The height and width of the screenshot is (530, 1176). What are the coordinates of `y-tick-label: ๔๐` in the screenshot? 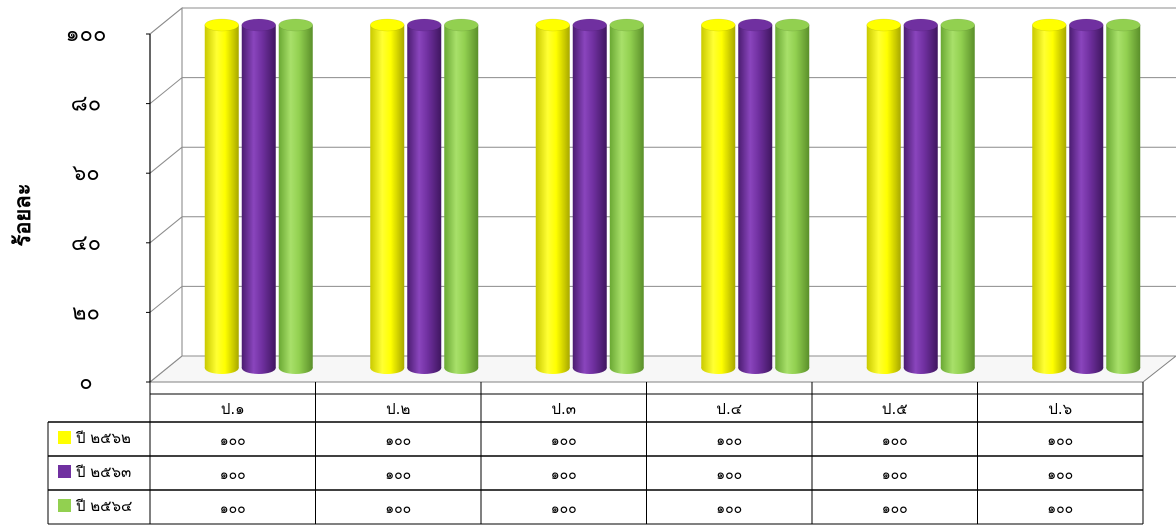 It's located at (86, 243).